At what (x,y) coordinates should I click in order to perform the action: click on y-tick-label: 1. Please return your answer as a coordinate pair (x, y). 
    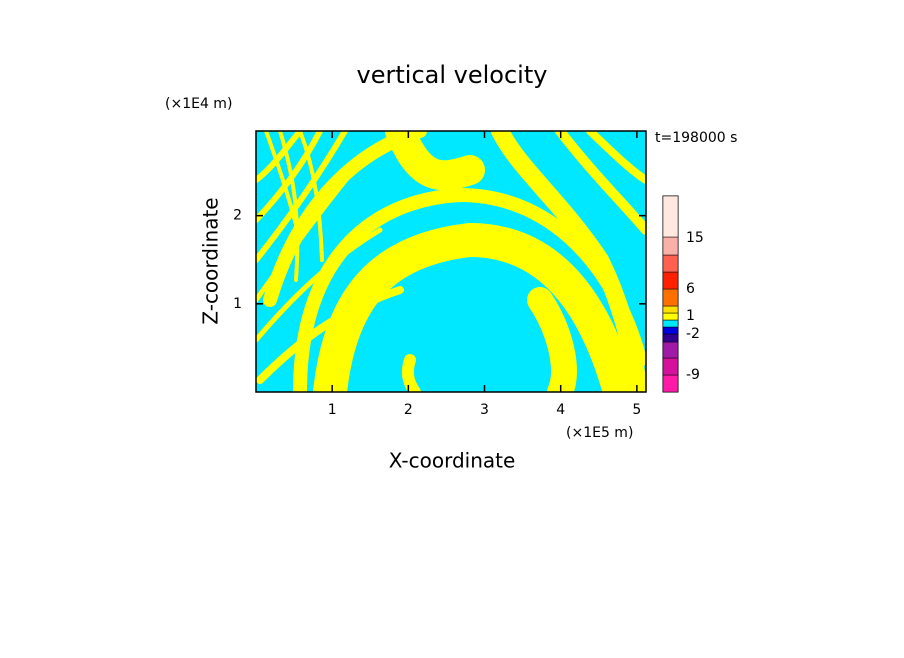
    Looking at the image, I should click on (237, 304).